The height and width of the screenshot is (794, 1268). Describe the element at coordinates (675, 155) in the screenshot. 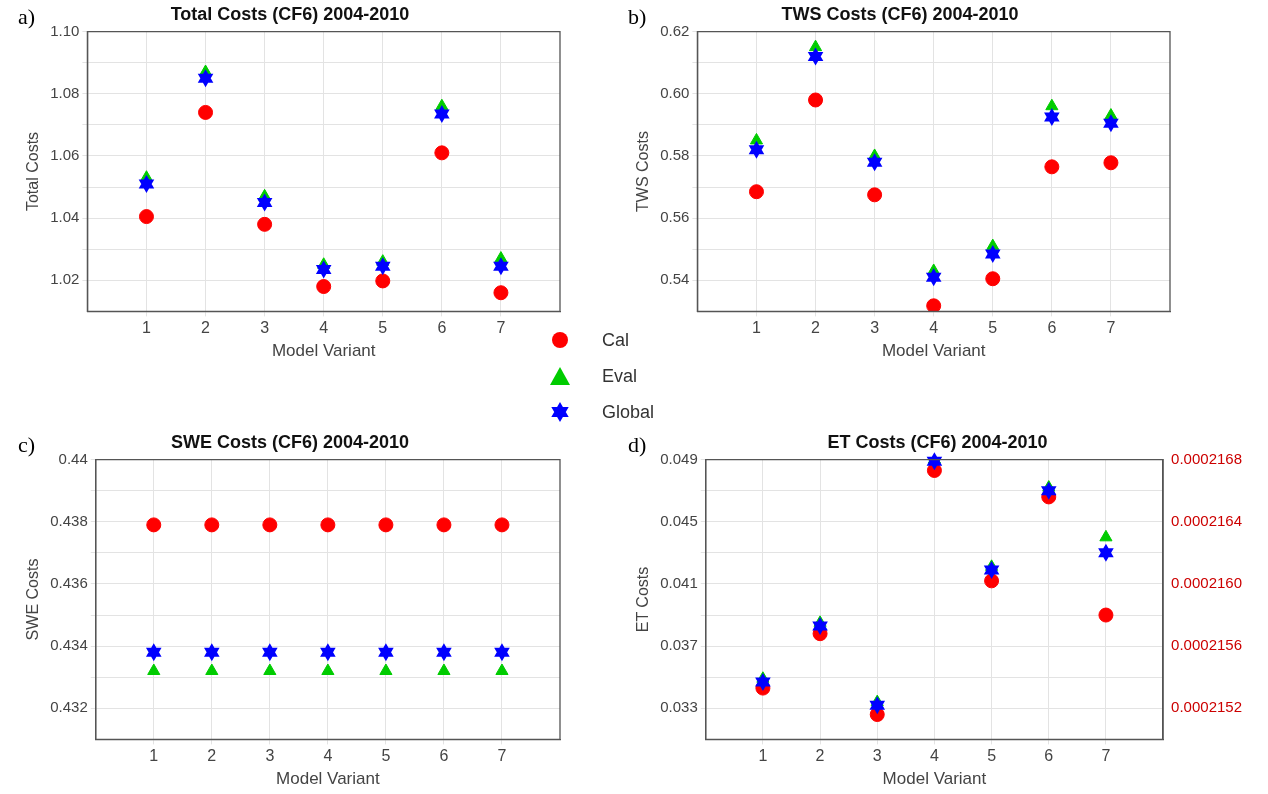

I see `y-tick-label: 0.58` at that location.